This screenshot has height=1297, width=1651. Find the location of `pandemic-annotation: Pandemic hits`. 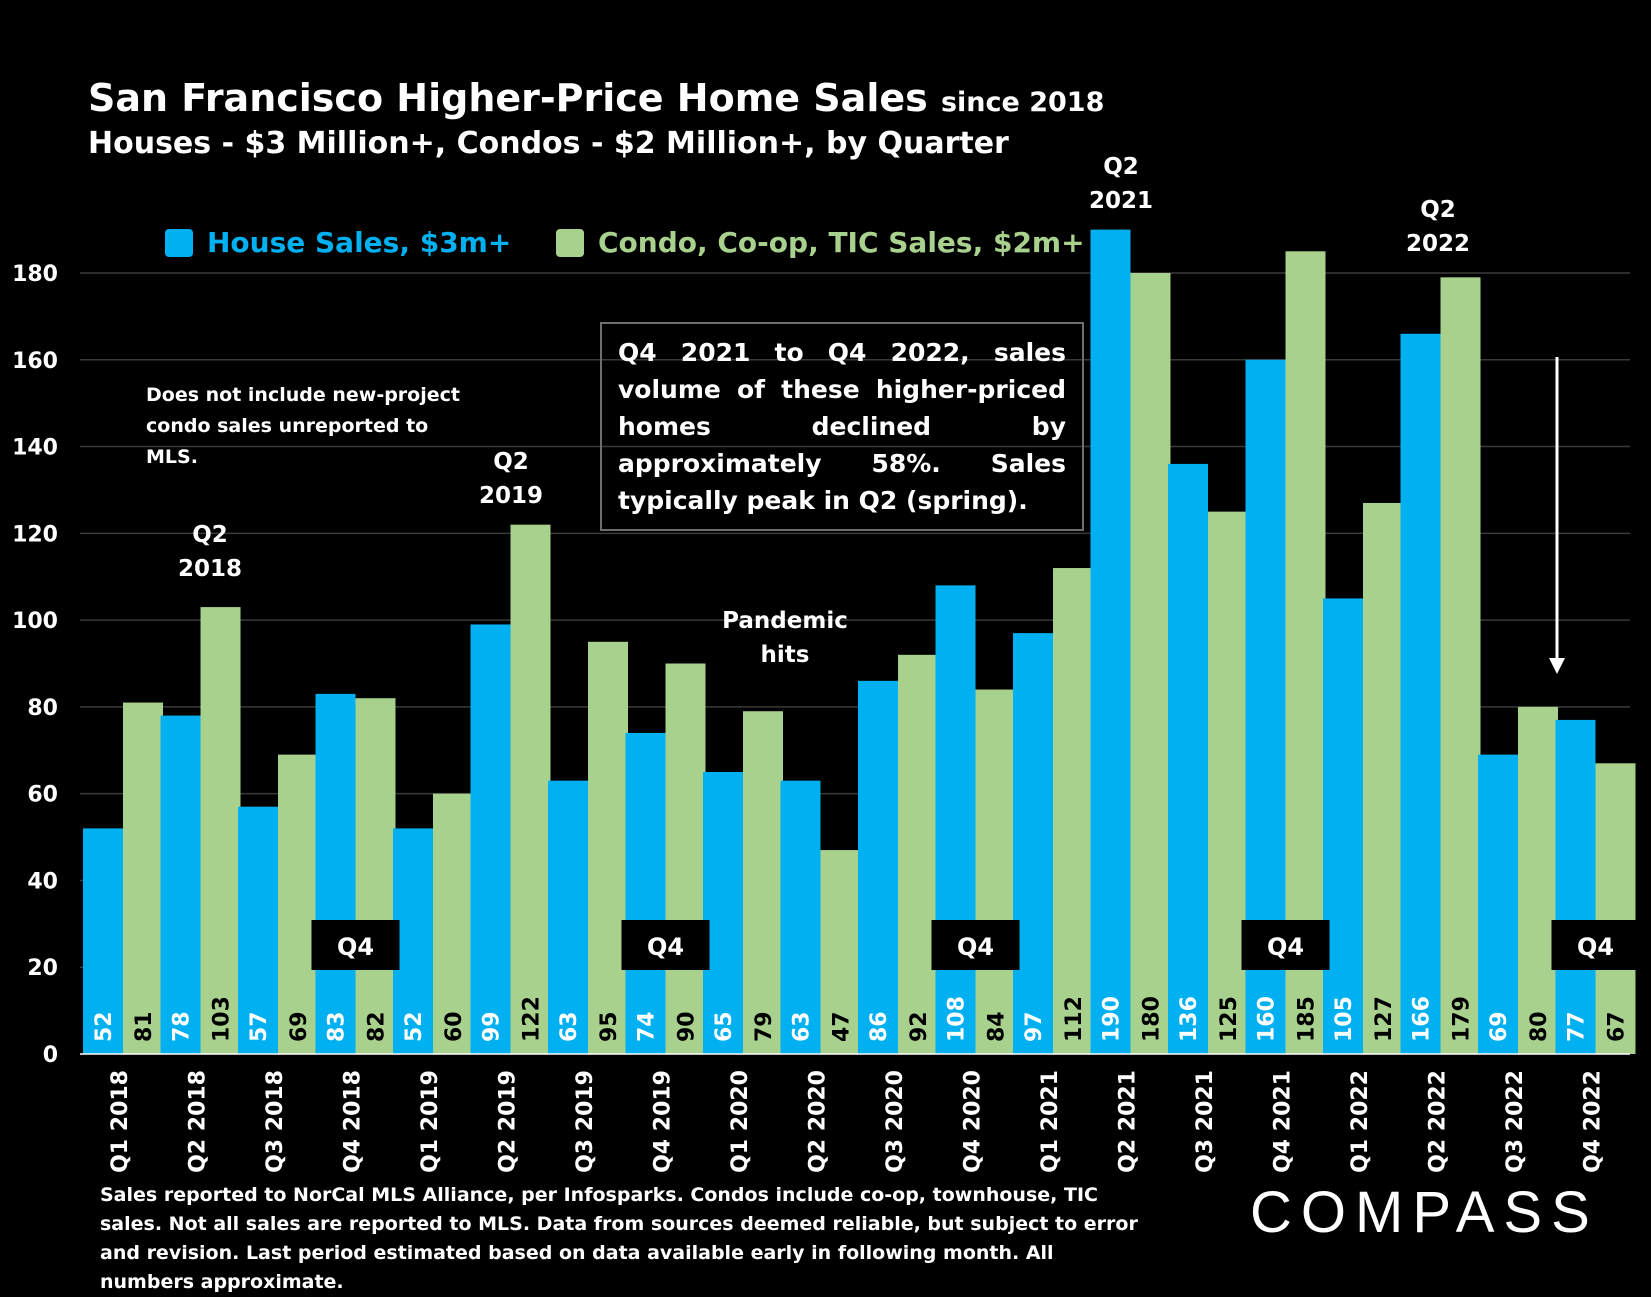

pandemic-annotation: Pandemic hits is located at coordinates (785, 638).